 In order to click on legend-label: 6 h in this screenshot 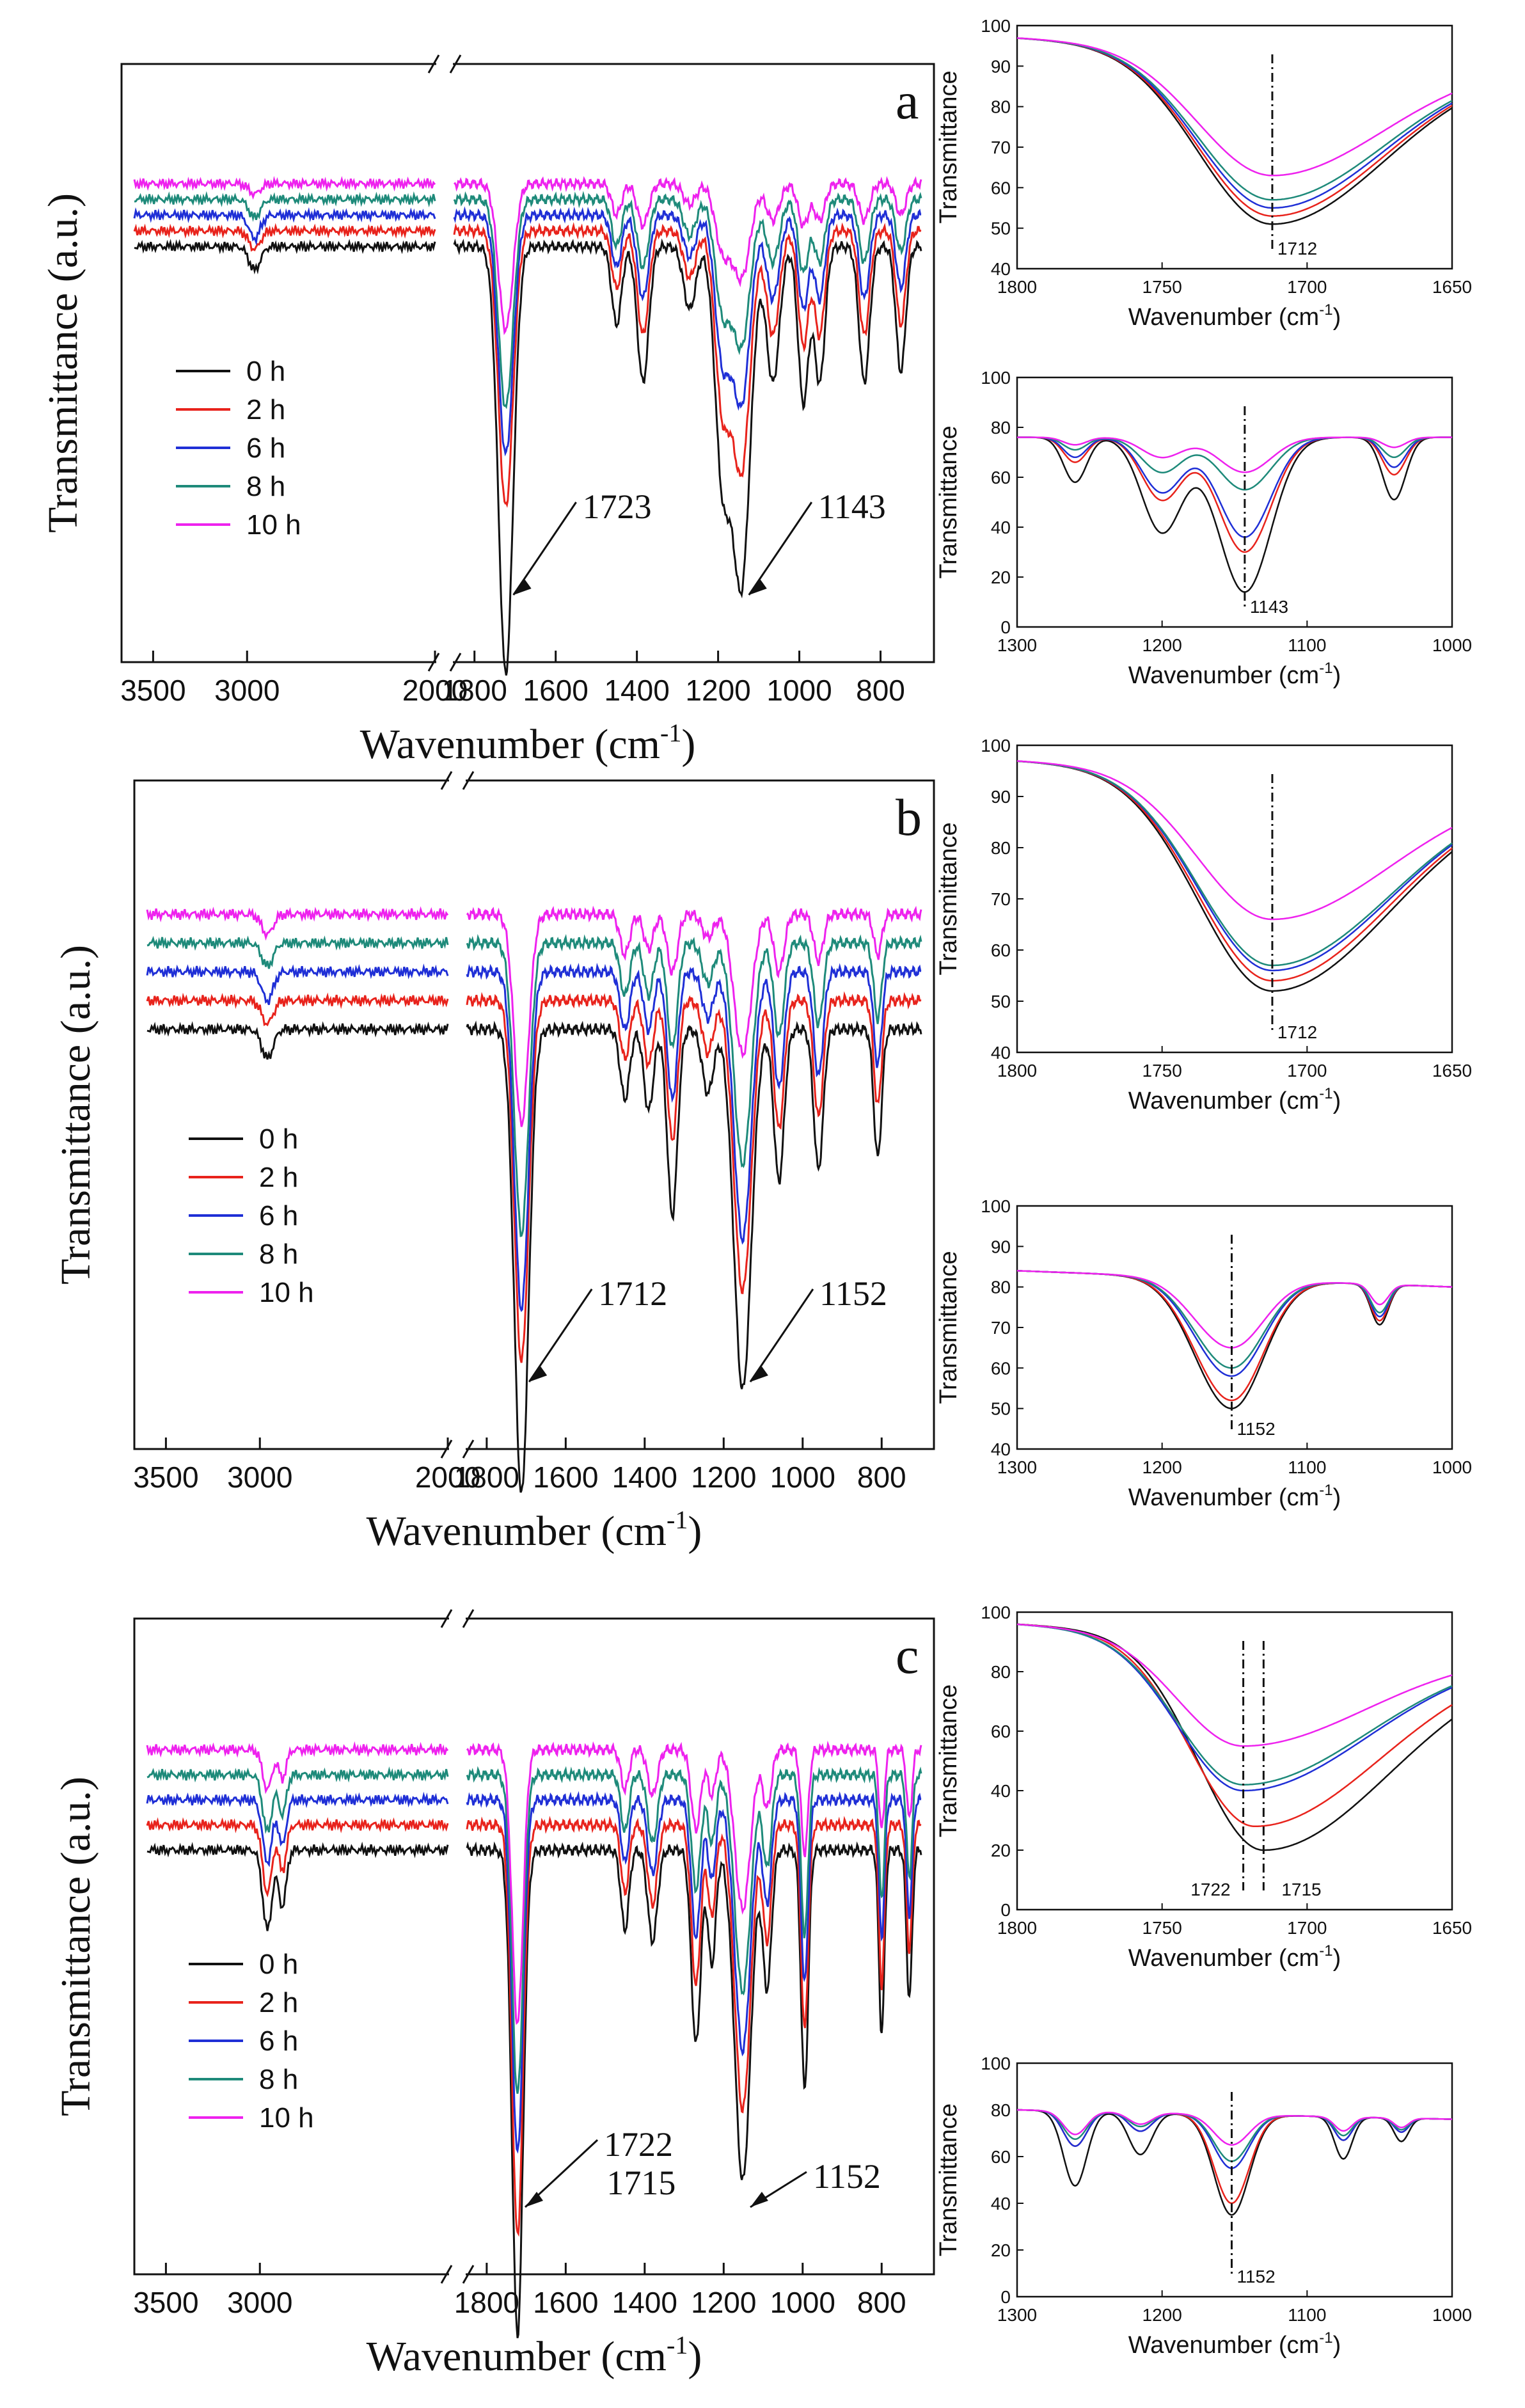, I will do `click(278, 2041)`.